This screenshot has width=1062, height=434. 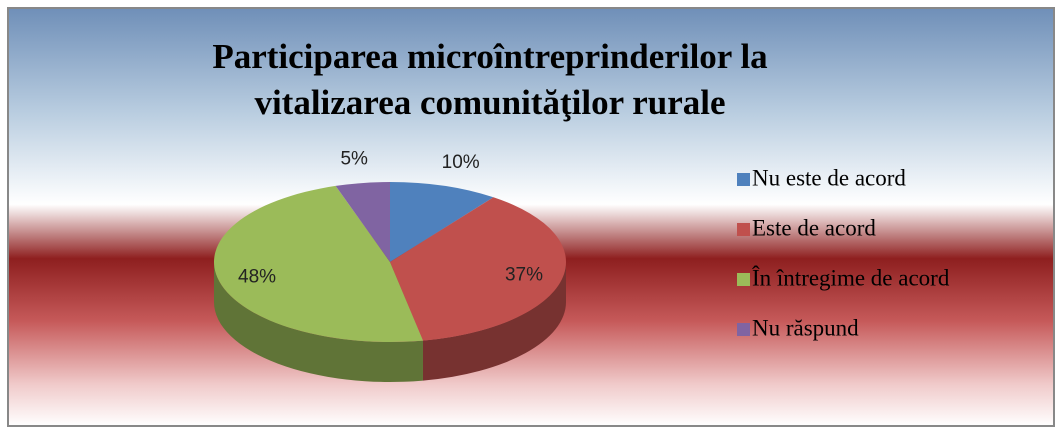 I want to click on legend-label: Nu răspund, so click(x=805, y=327).